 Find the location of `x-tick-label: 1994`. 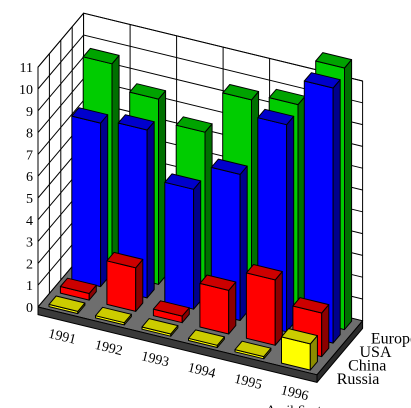

x-tick-label: 1994 is located at coordinates (201, 371).